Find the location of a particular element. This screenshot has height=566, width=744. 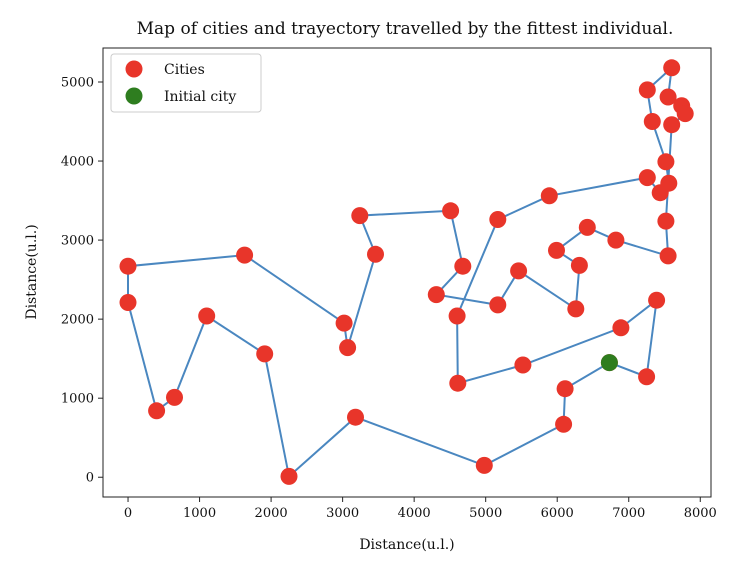

x-tick-label-6000: 6000 is located at coordinates (557, 513).